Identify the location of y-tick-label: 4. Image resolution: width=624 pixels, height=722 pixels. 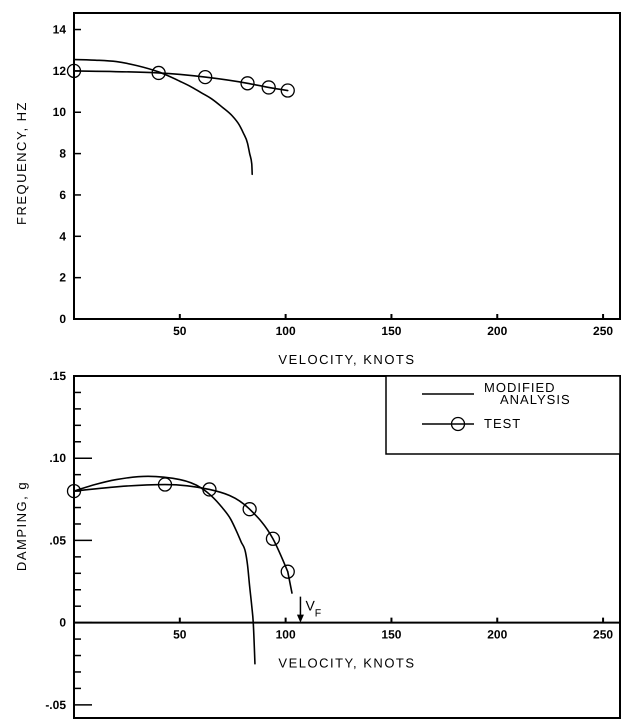
(62, 236).